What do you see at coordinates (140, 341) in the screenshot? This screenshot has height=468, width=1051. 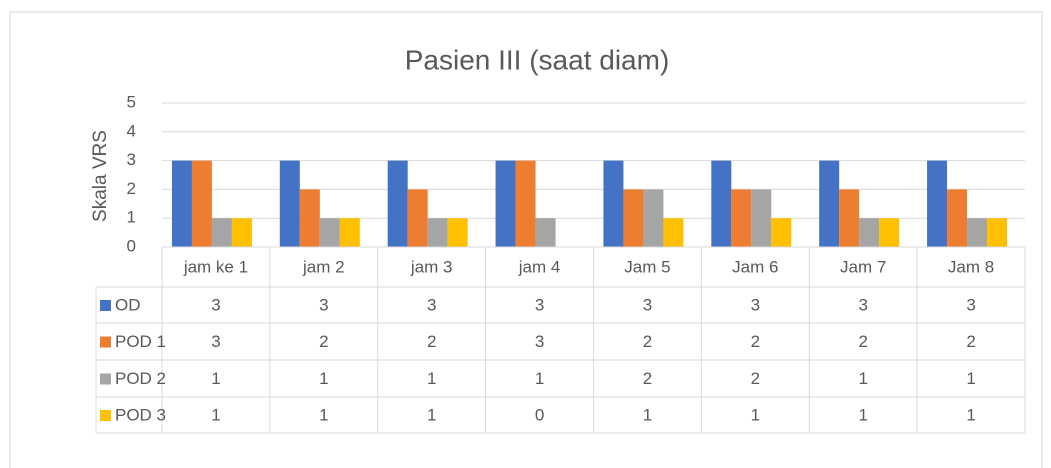 I see `legend-label: POD 1` at bounding box center [140, 341].